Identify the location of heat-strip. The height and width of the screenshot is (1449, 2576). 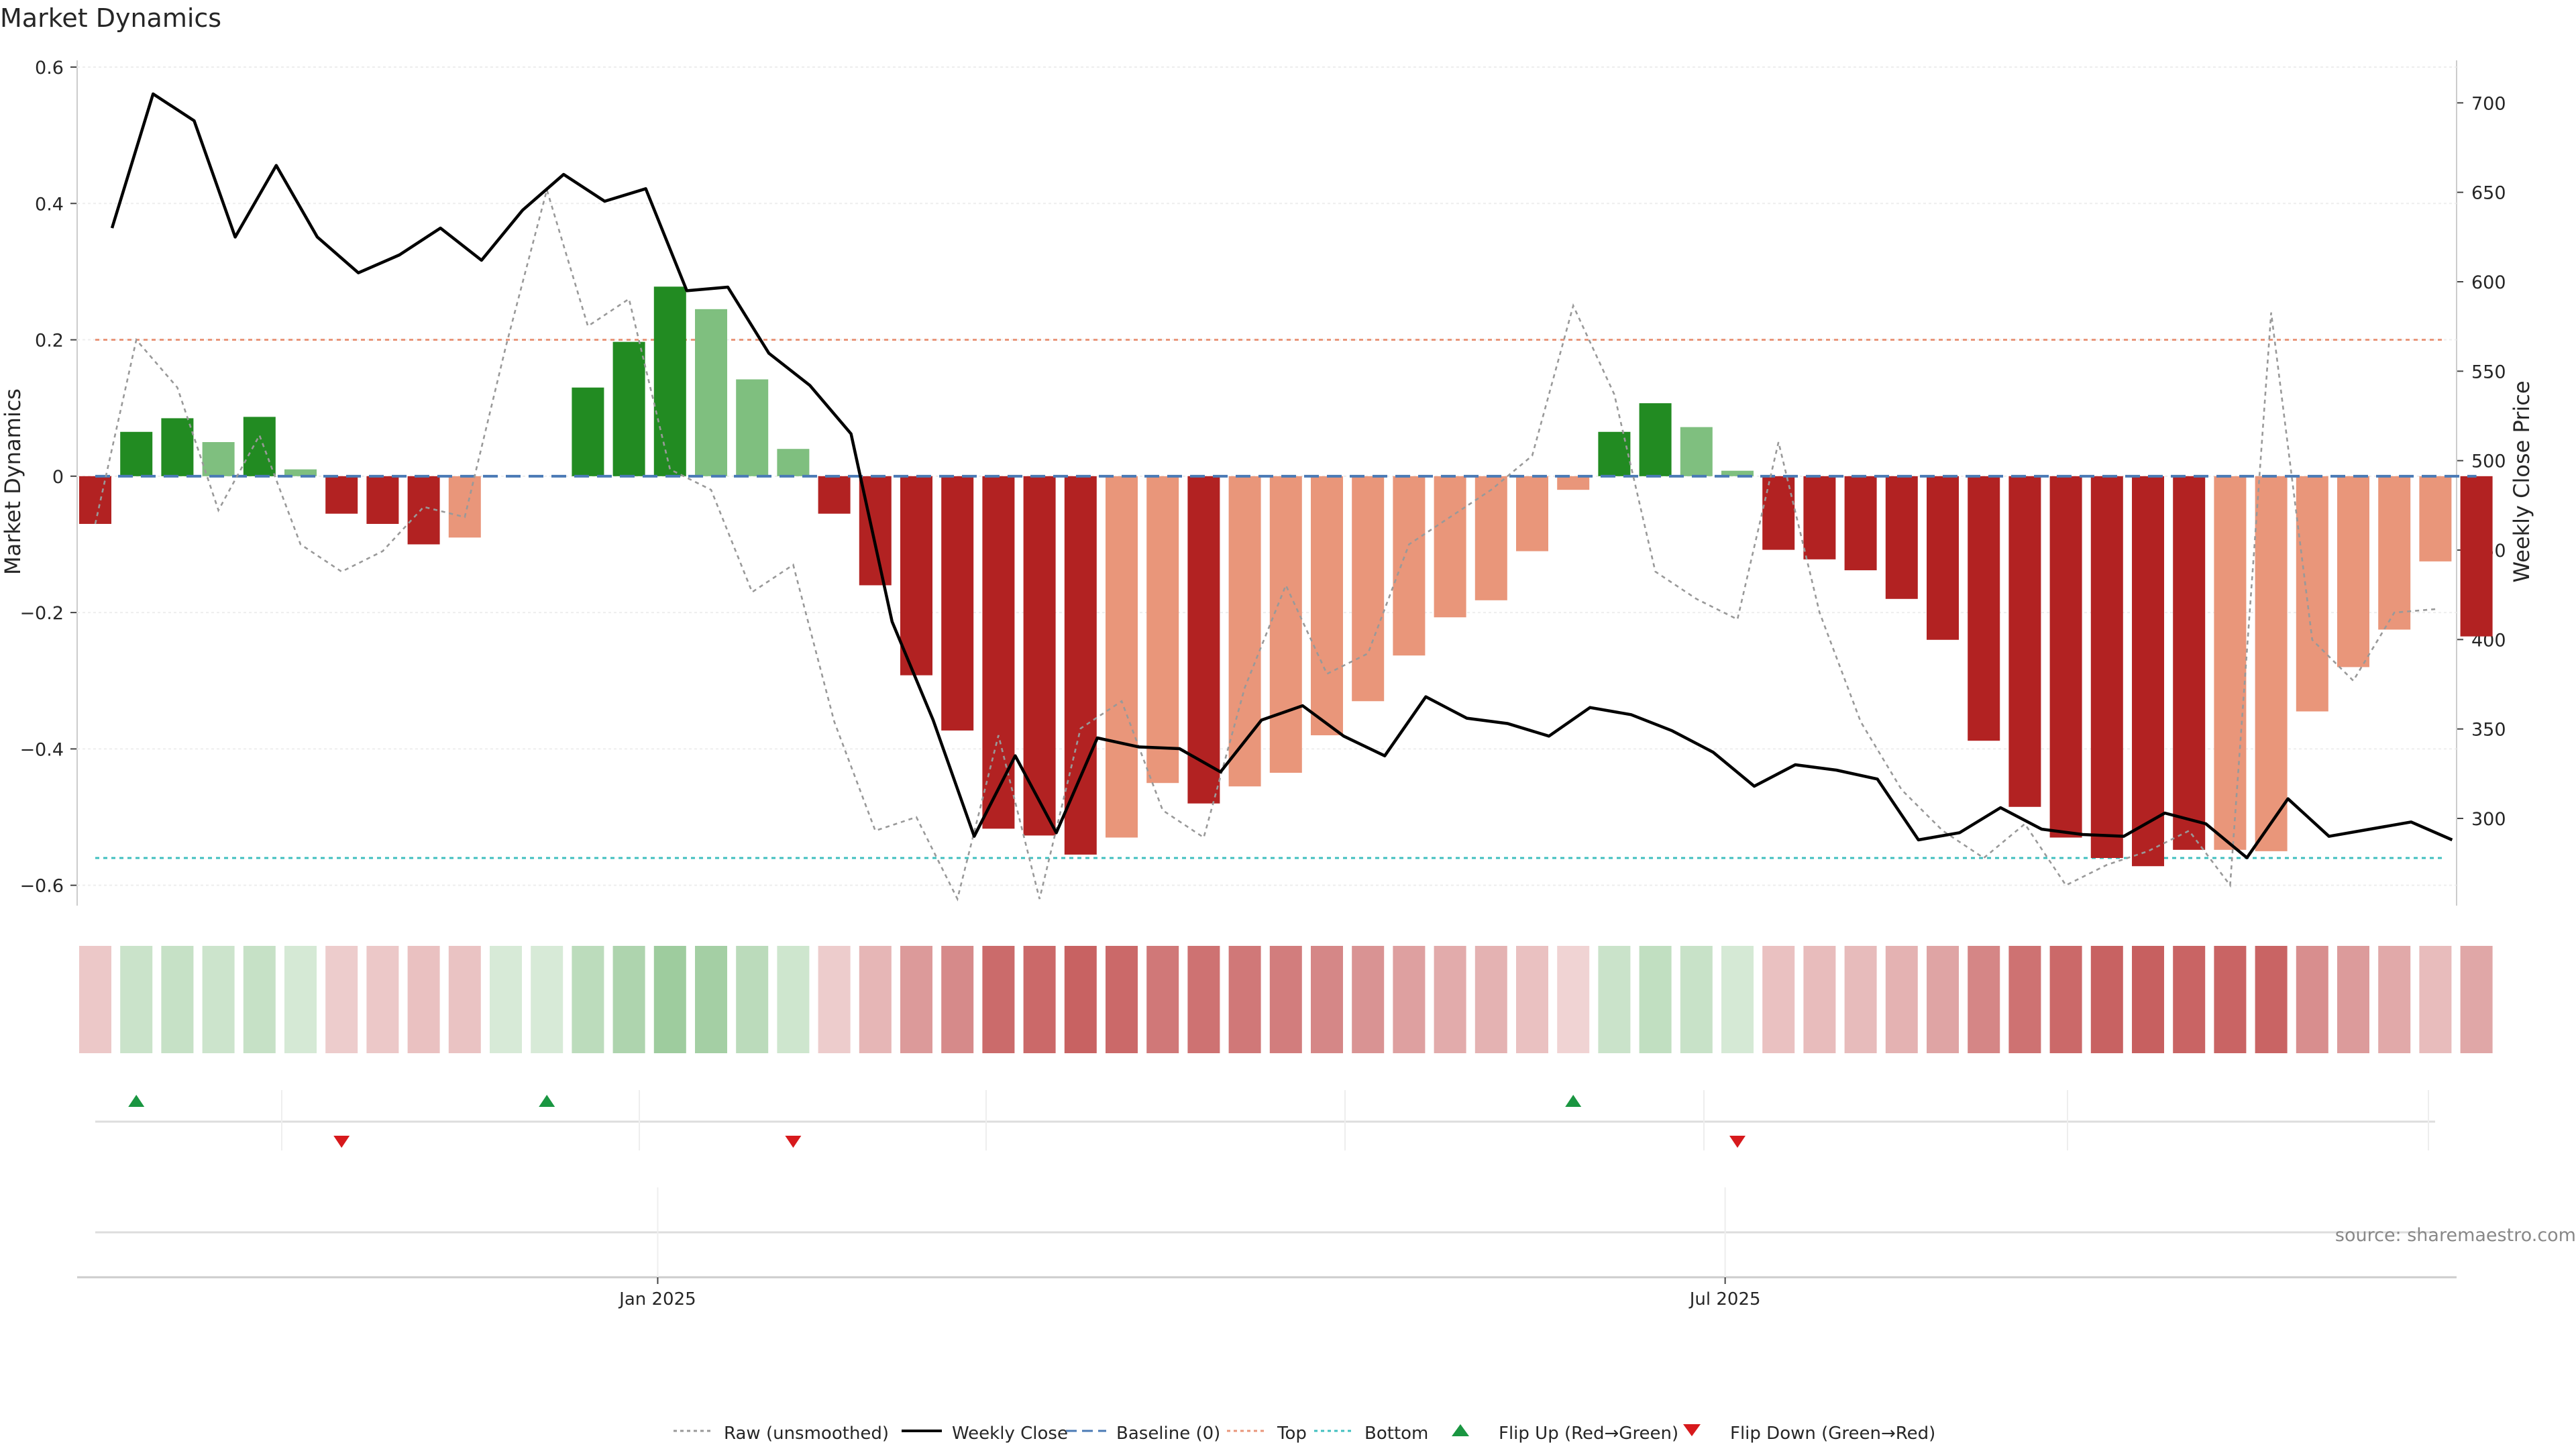
(1286, 999).